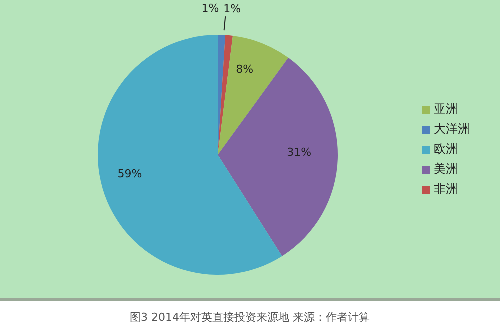 Image resolution: width=500 pixels, height=332 pixels. What do you see at coordinates (446, 189) in the screenshot?
I see `legend-label: 非洲` at bounding box center [446, 189].